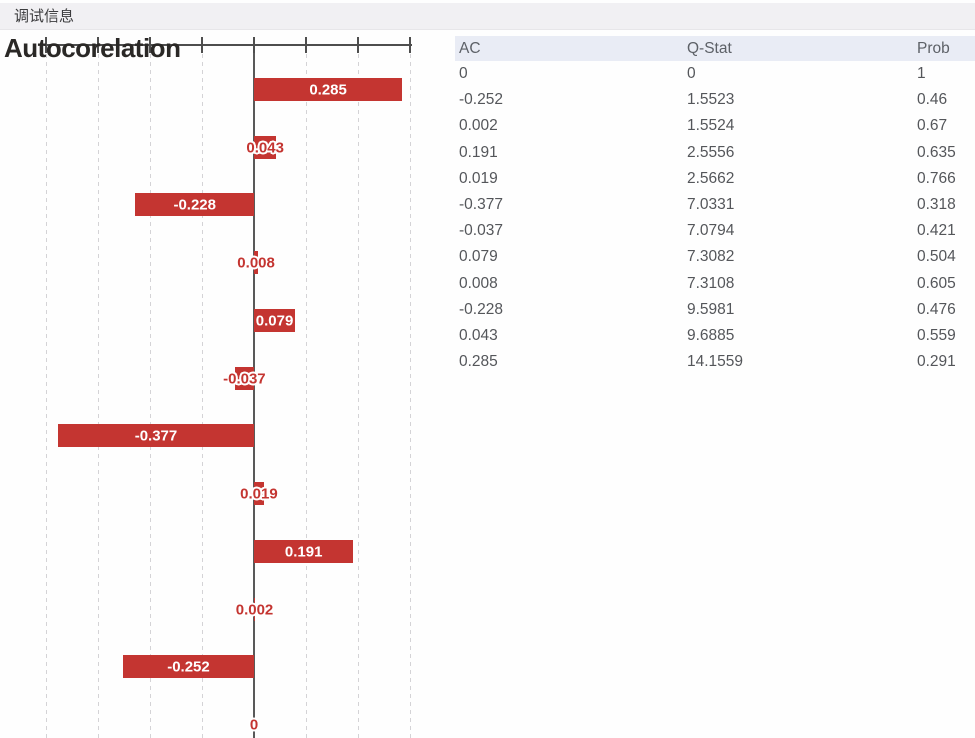  I want to click on table-cell: 0.605, so click(936, 283).